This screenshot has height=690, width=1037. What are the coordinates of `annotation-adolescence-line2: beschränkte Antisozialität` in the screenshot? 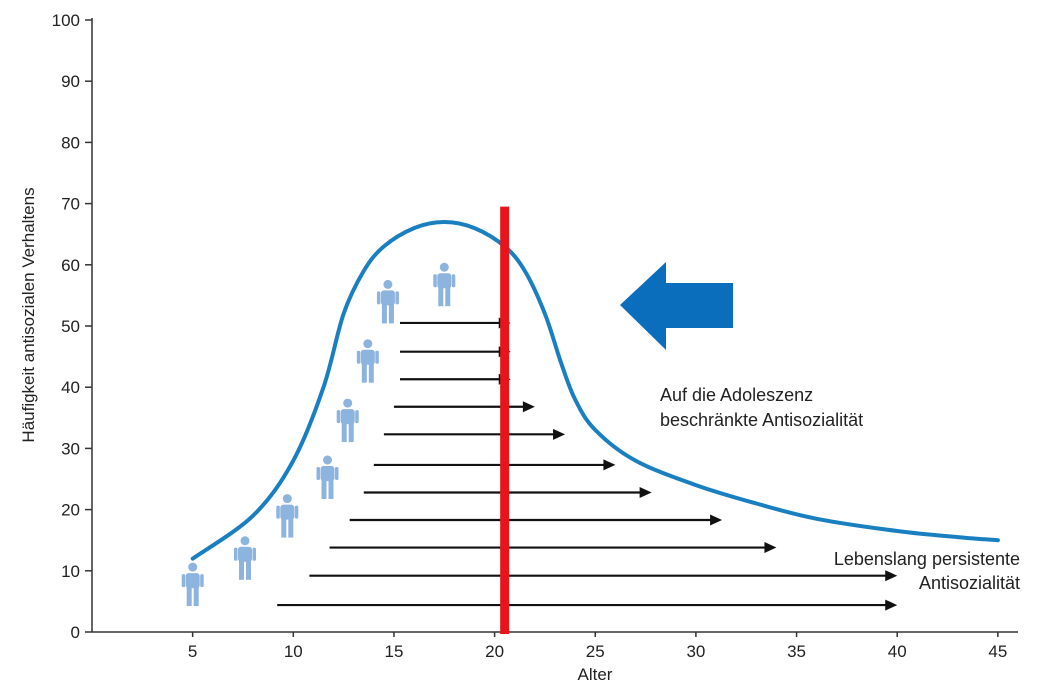 It's located at (761, 420).